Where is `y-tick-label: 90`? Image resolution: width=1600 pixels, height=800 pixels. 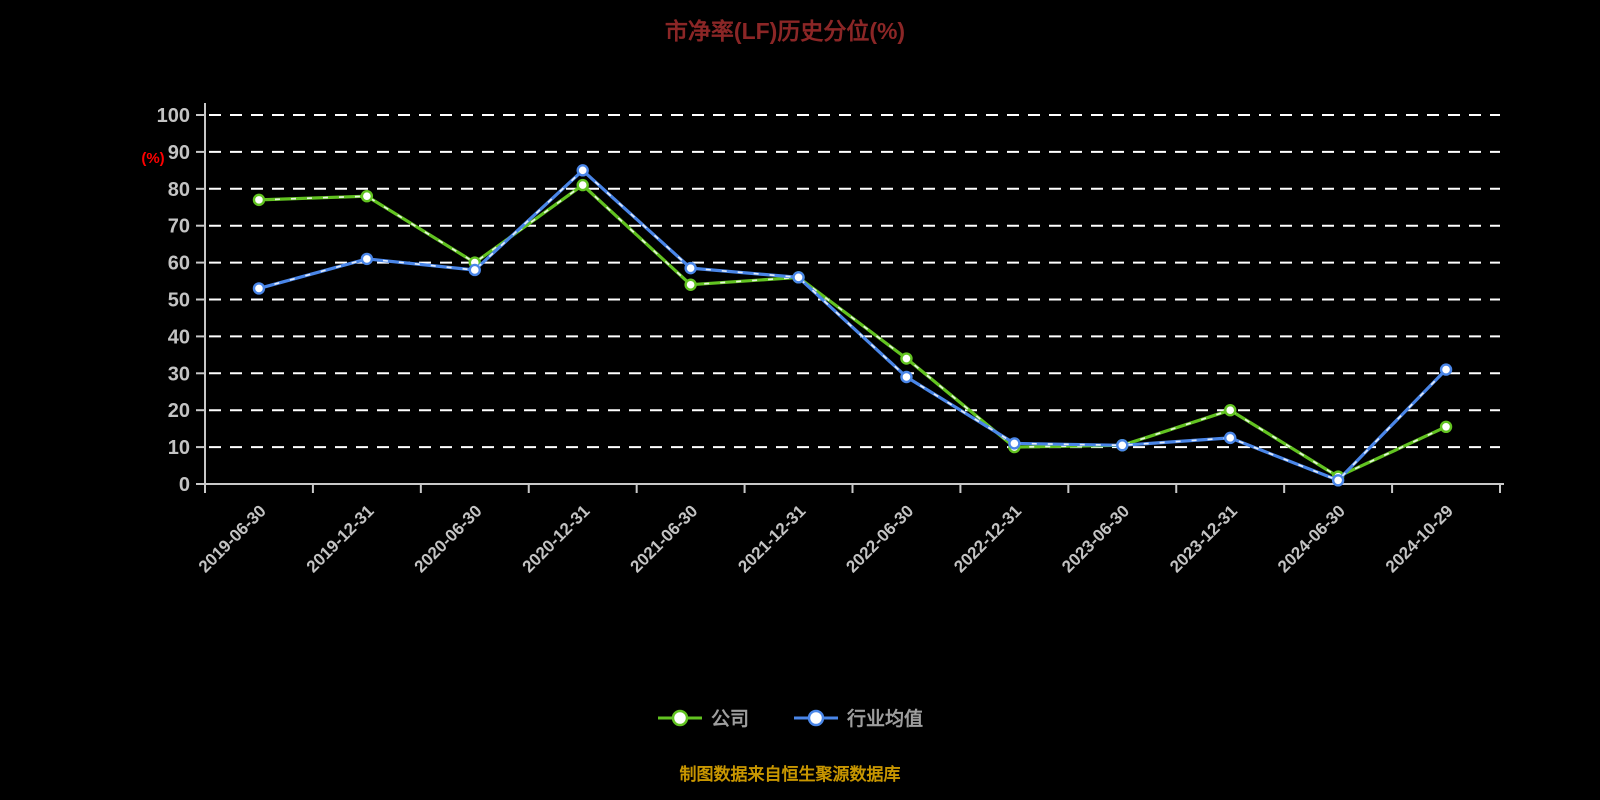 y-tick-label: 90 is located at coordinates (179, 153).